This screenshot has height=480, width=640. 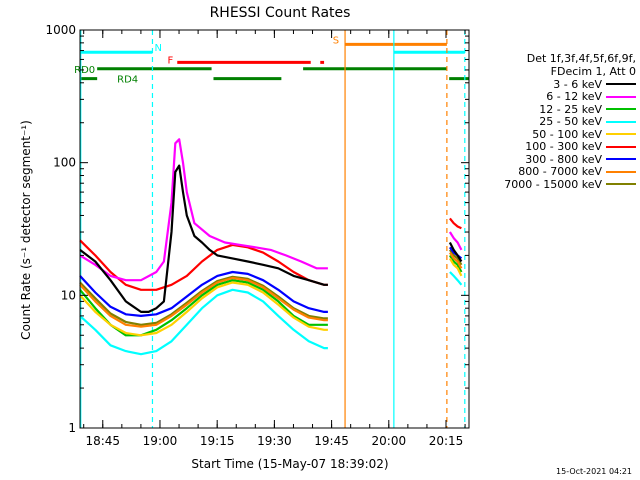 I want to click on legend-entry: 12 - 25 keV, so click(x=554, y=109).